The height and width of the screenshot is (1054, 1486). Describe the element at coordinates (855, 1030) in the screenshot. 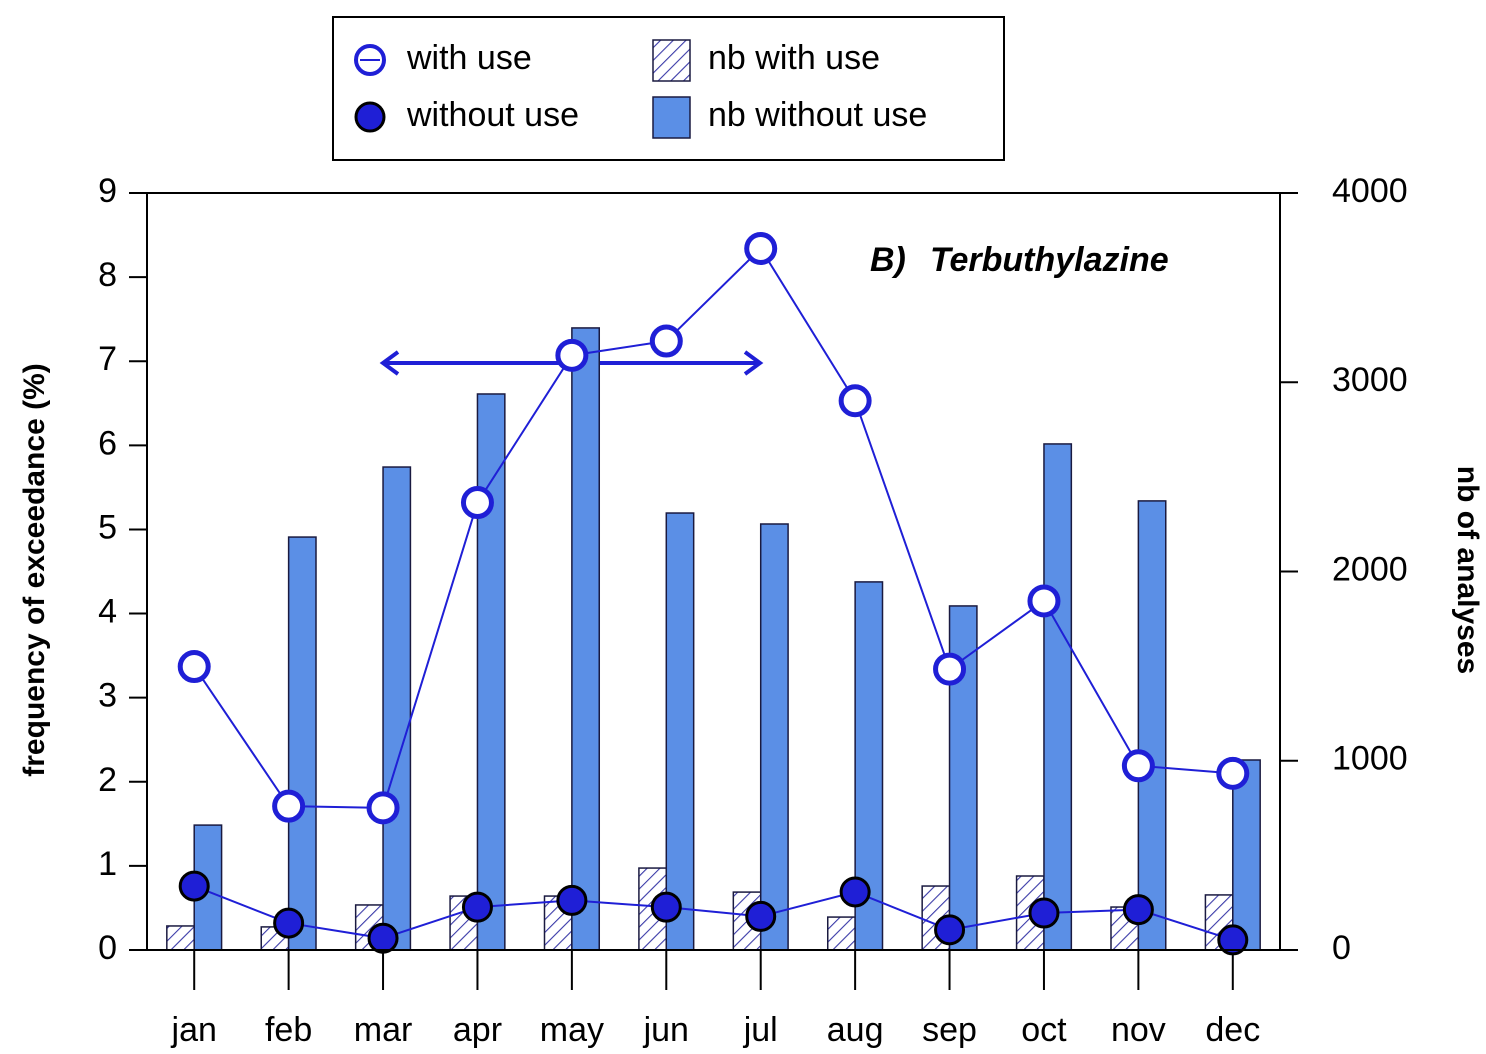

I see `x-tick-label: aug` at that location.